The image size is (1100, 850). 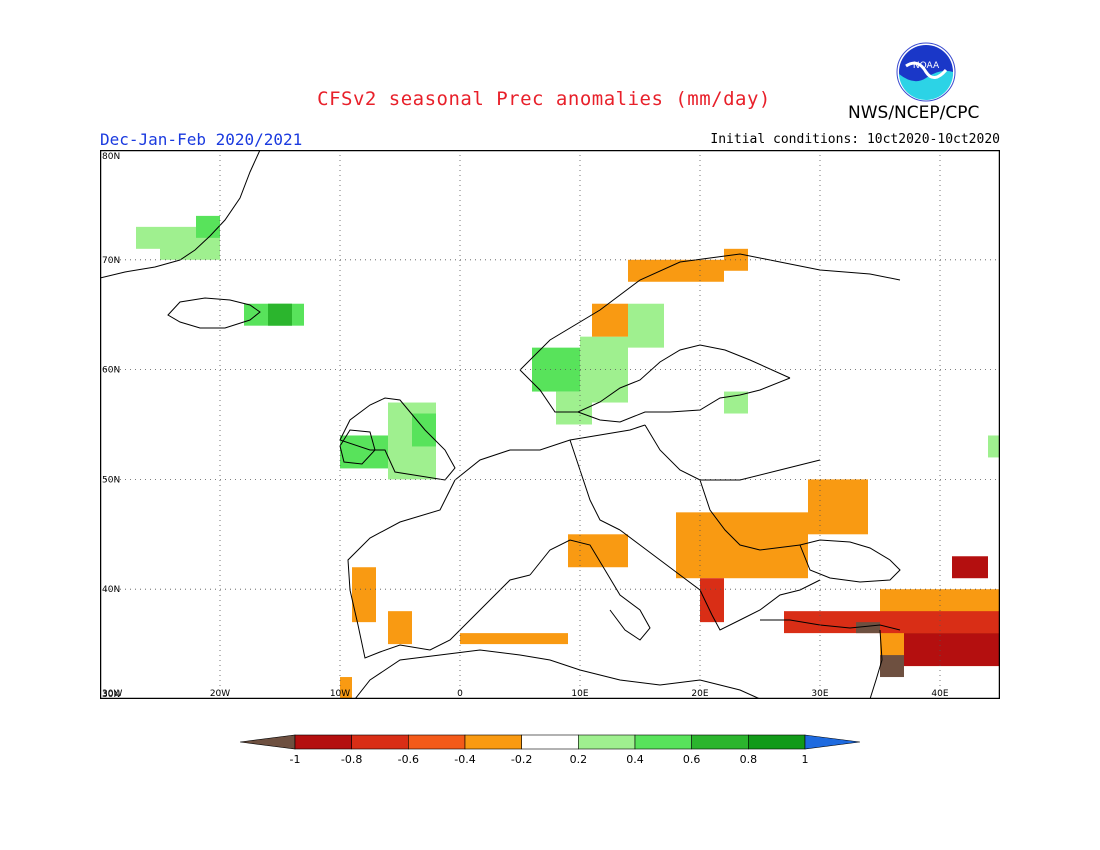 What do you see at coordinates (220, 694) in the screenshot?
I see `lon-tick-label: 20W` at bounding box center [220, 694].